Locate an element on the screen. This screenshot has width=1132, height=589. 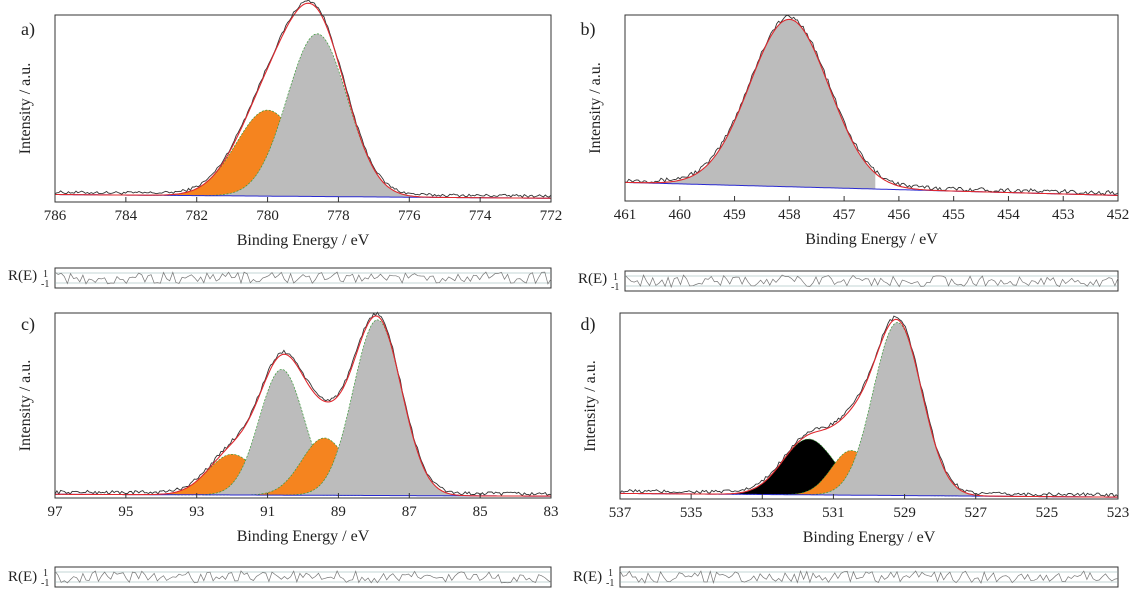
x-tick-label: 89 is located at coordinates (338, 512).